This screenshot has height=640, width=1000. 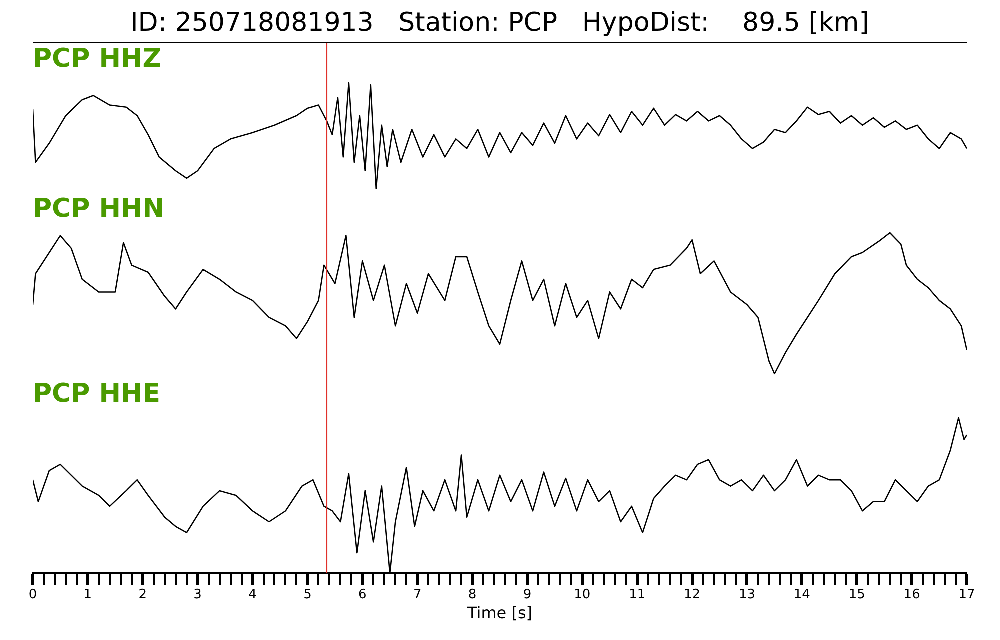 What do you see at coordinates (198, 594) in the screenshot?
I see `x-tick-label: 3` at bounding box center [198, 594].